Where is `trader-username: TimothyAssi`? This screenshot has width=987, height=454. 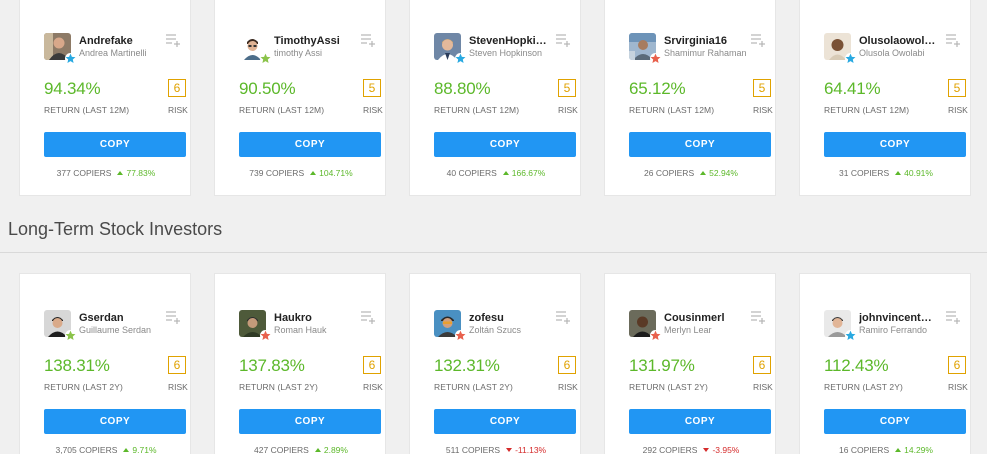 trader-username: TimothyAssi is located at coordinates (307, 41).